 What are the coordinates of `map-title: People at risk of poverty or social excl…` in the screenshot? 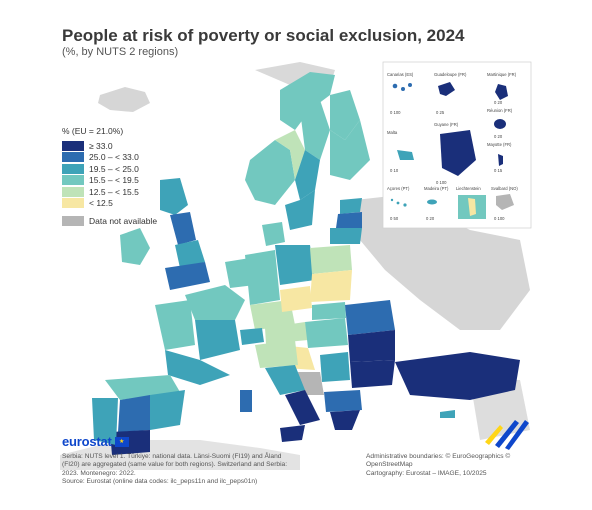 It's located at (263, 35).